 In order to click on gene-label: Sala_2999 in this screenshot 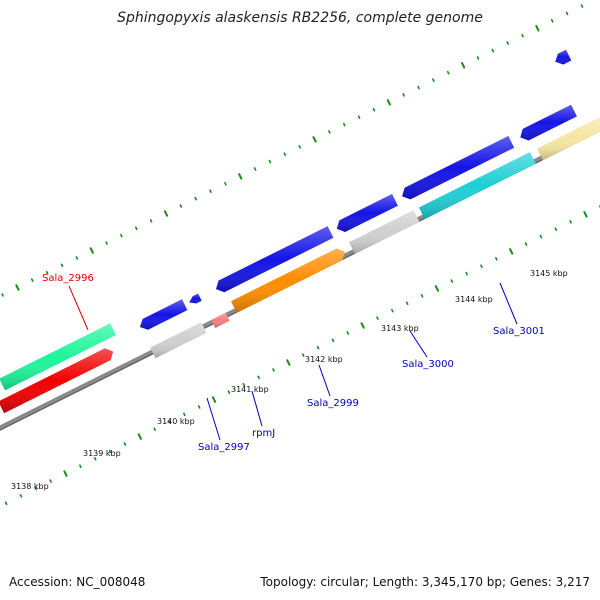, I will do `click(333, 403)`.